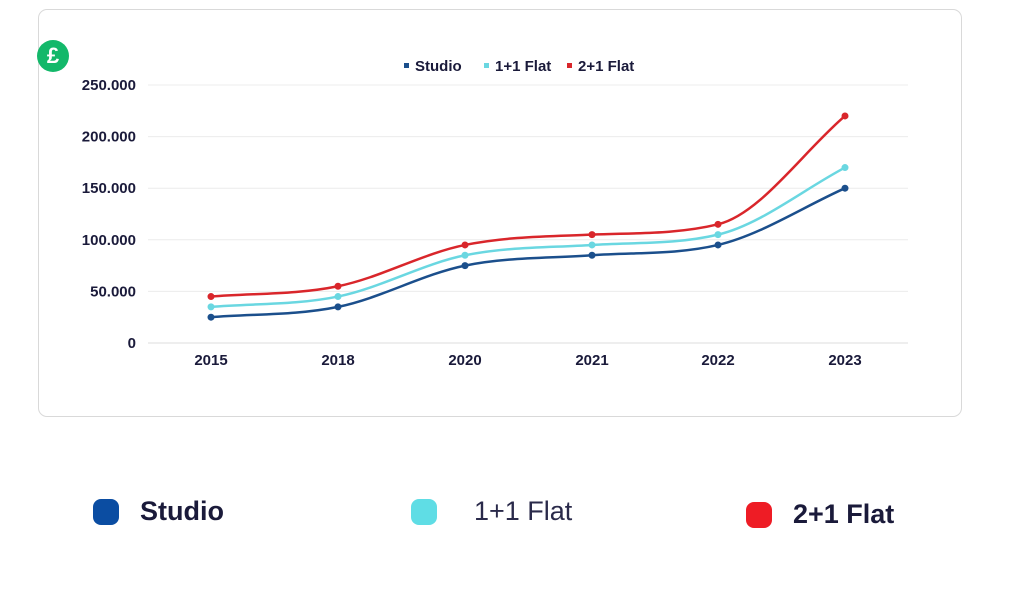 The height and width of the screenshot is (607, 1021). Describe the element at coordinates (109, 85) in the screenshot. I see `y-tick-label: 250.000` at that location.